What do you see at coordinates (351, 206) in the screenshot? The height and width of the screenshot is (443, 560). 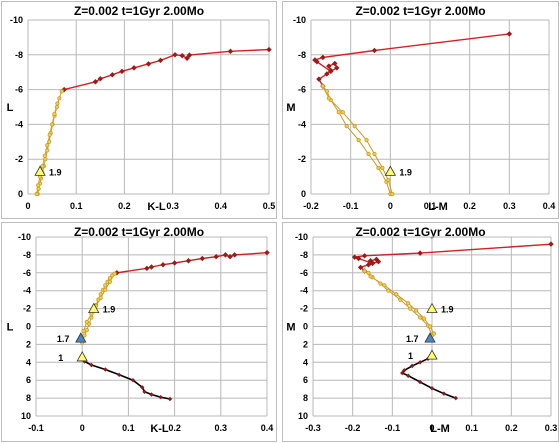 I see `x-tick-label: -0.1` at bounding box center [351, 206].